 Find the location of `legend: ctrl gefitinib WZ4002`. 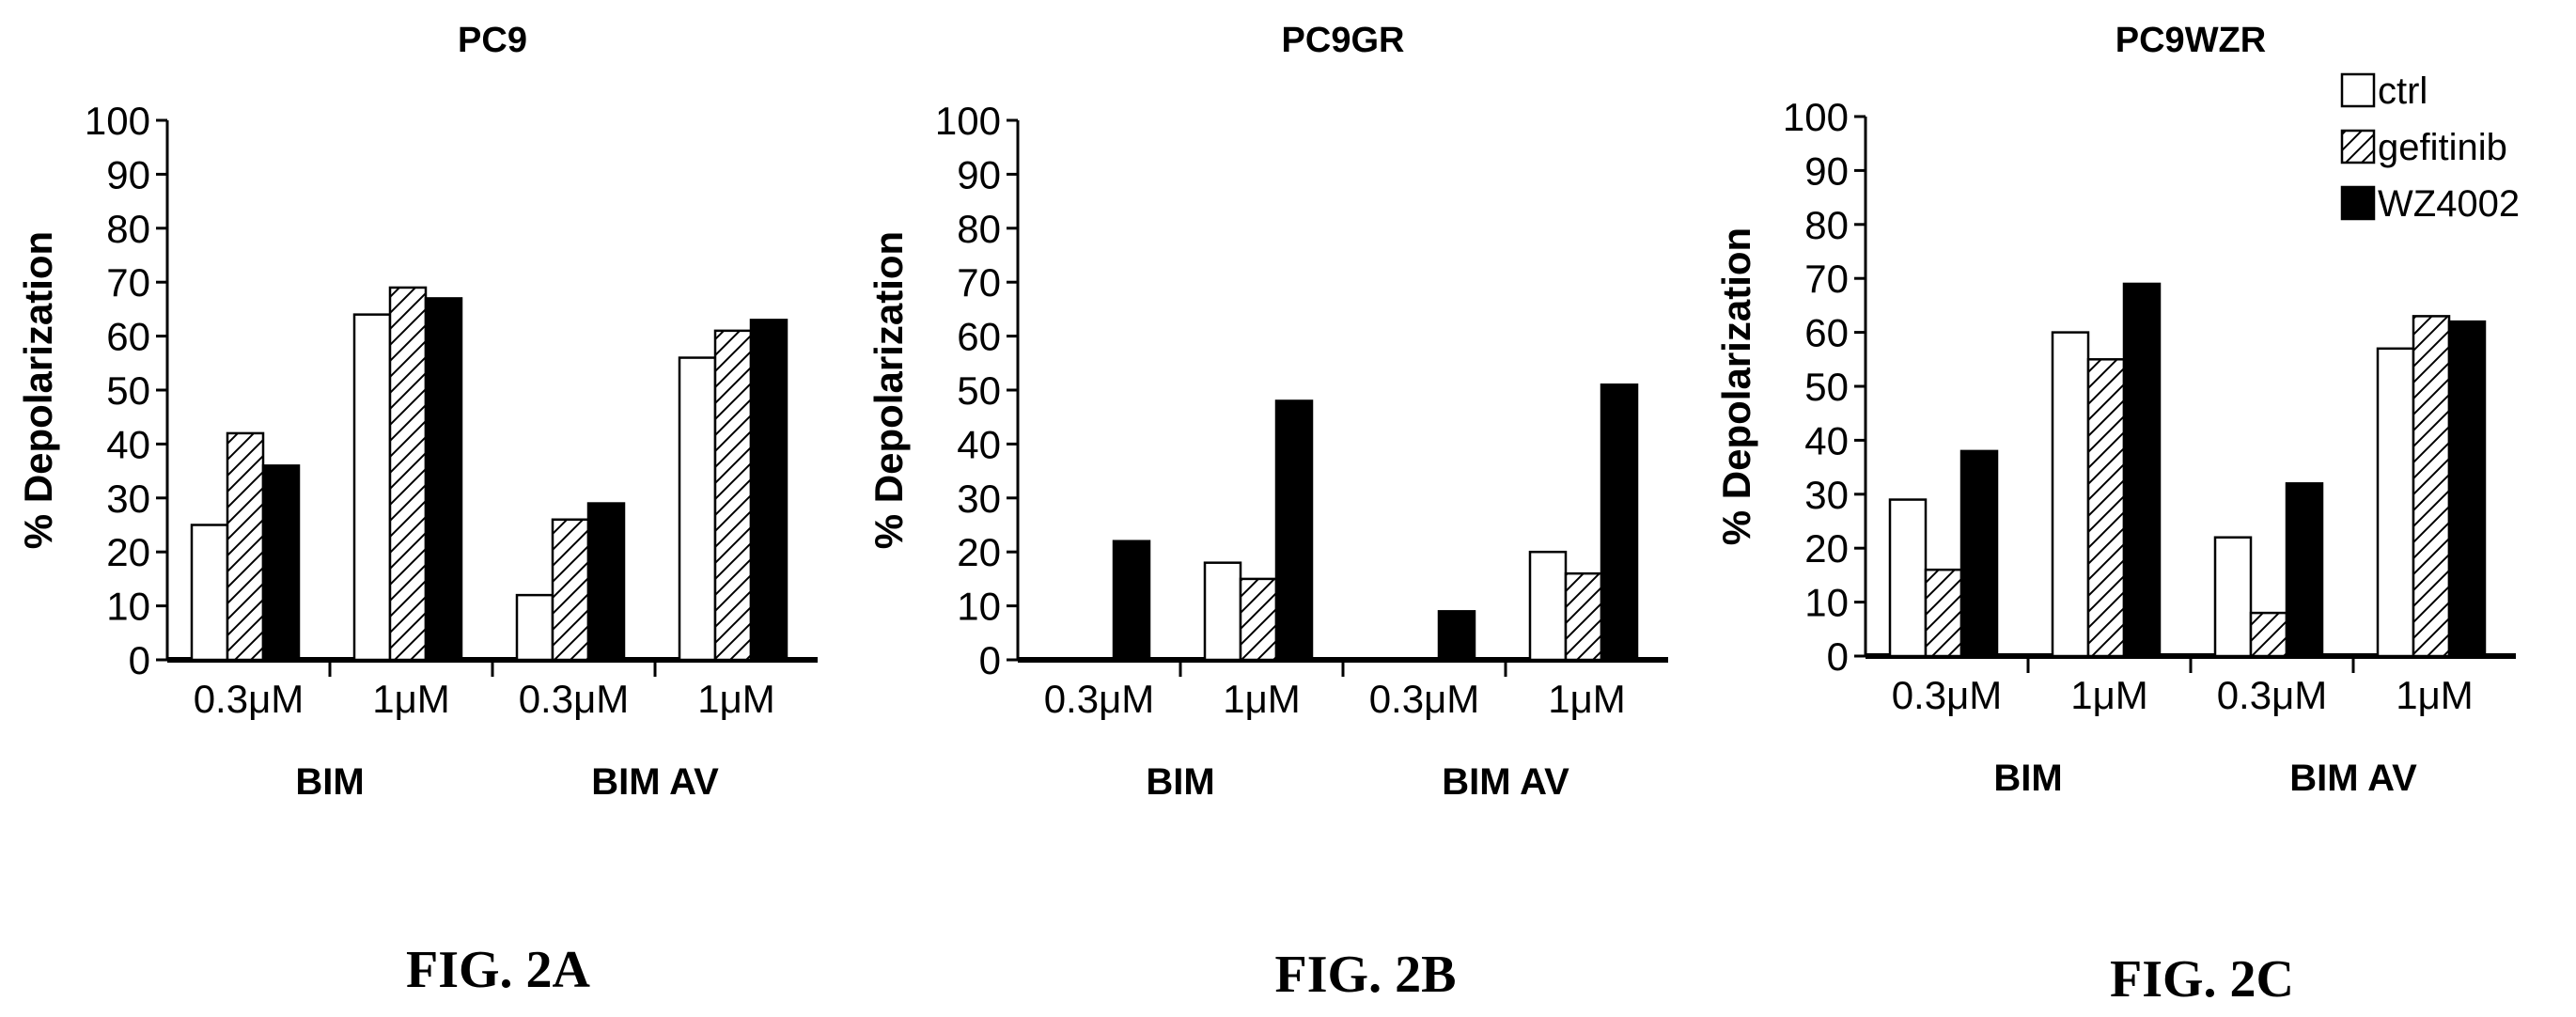

legend: ctrl gefitinib WZ4002 is located at coordinates (2430, 148).